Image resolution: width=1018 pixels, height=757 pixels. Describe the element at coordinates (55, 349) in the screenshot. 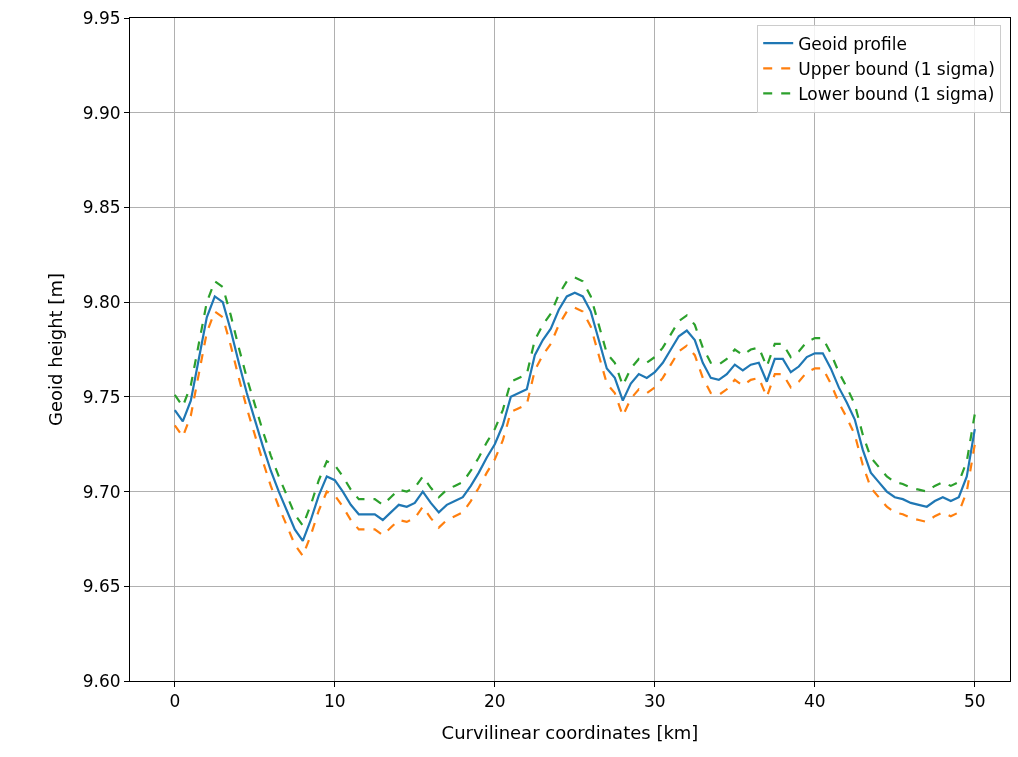

I see `y-axis-title: Geoid height [m]` at that location.